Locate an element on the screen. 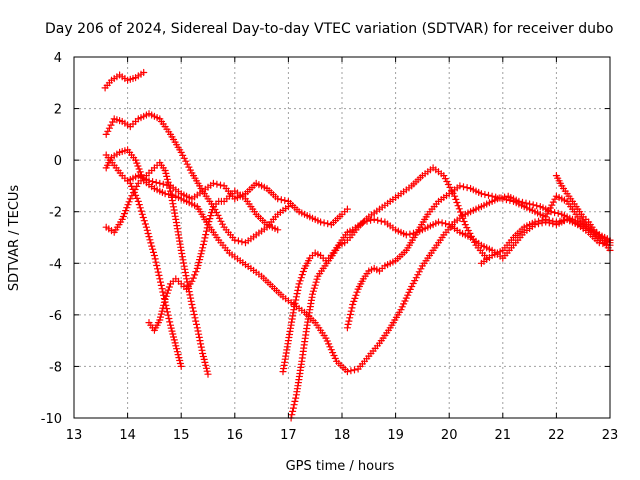 Image resolution: width=640 pixels, height=480 pixels. x-tick-label: 14 is located at coordinates (127, 435).